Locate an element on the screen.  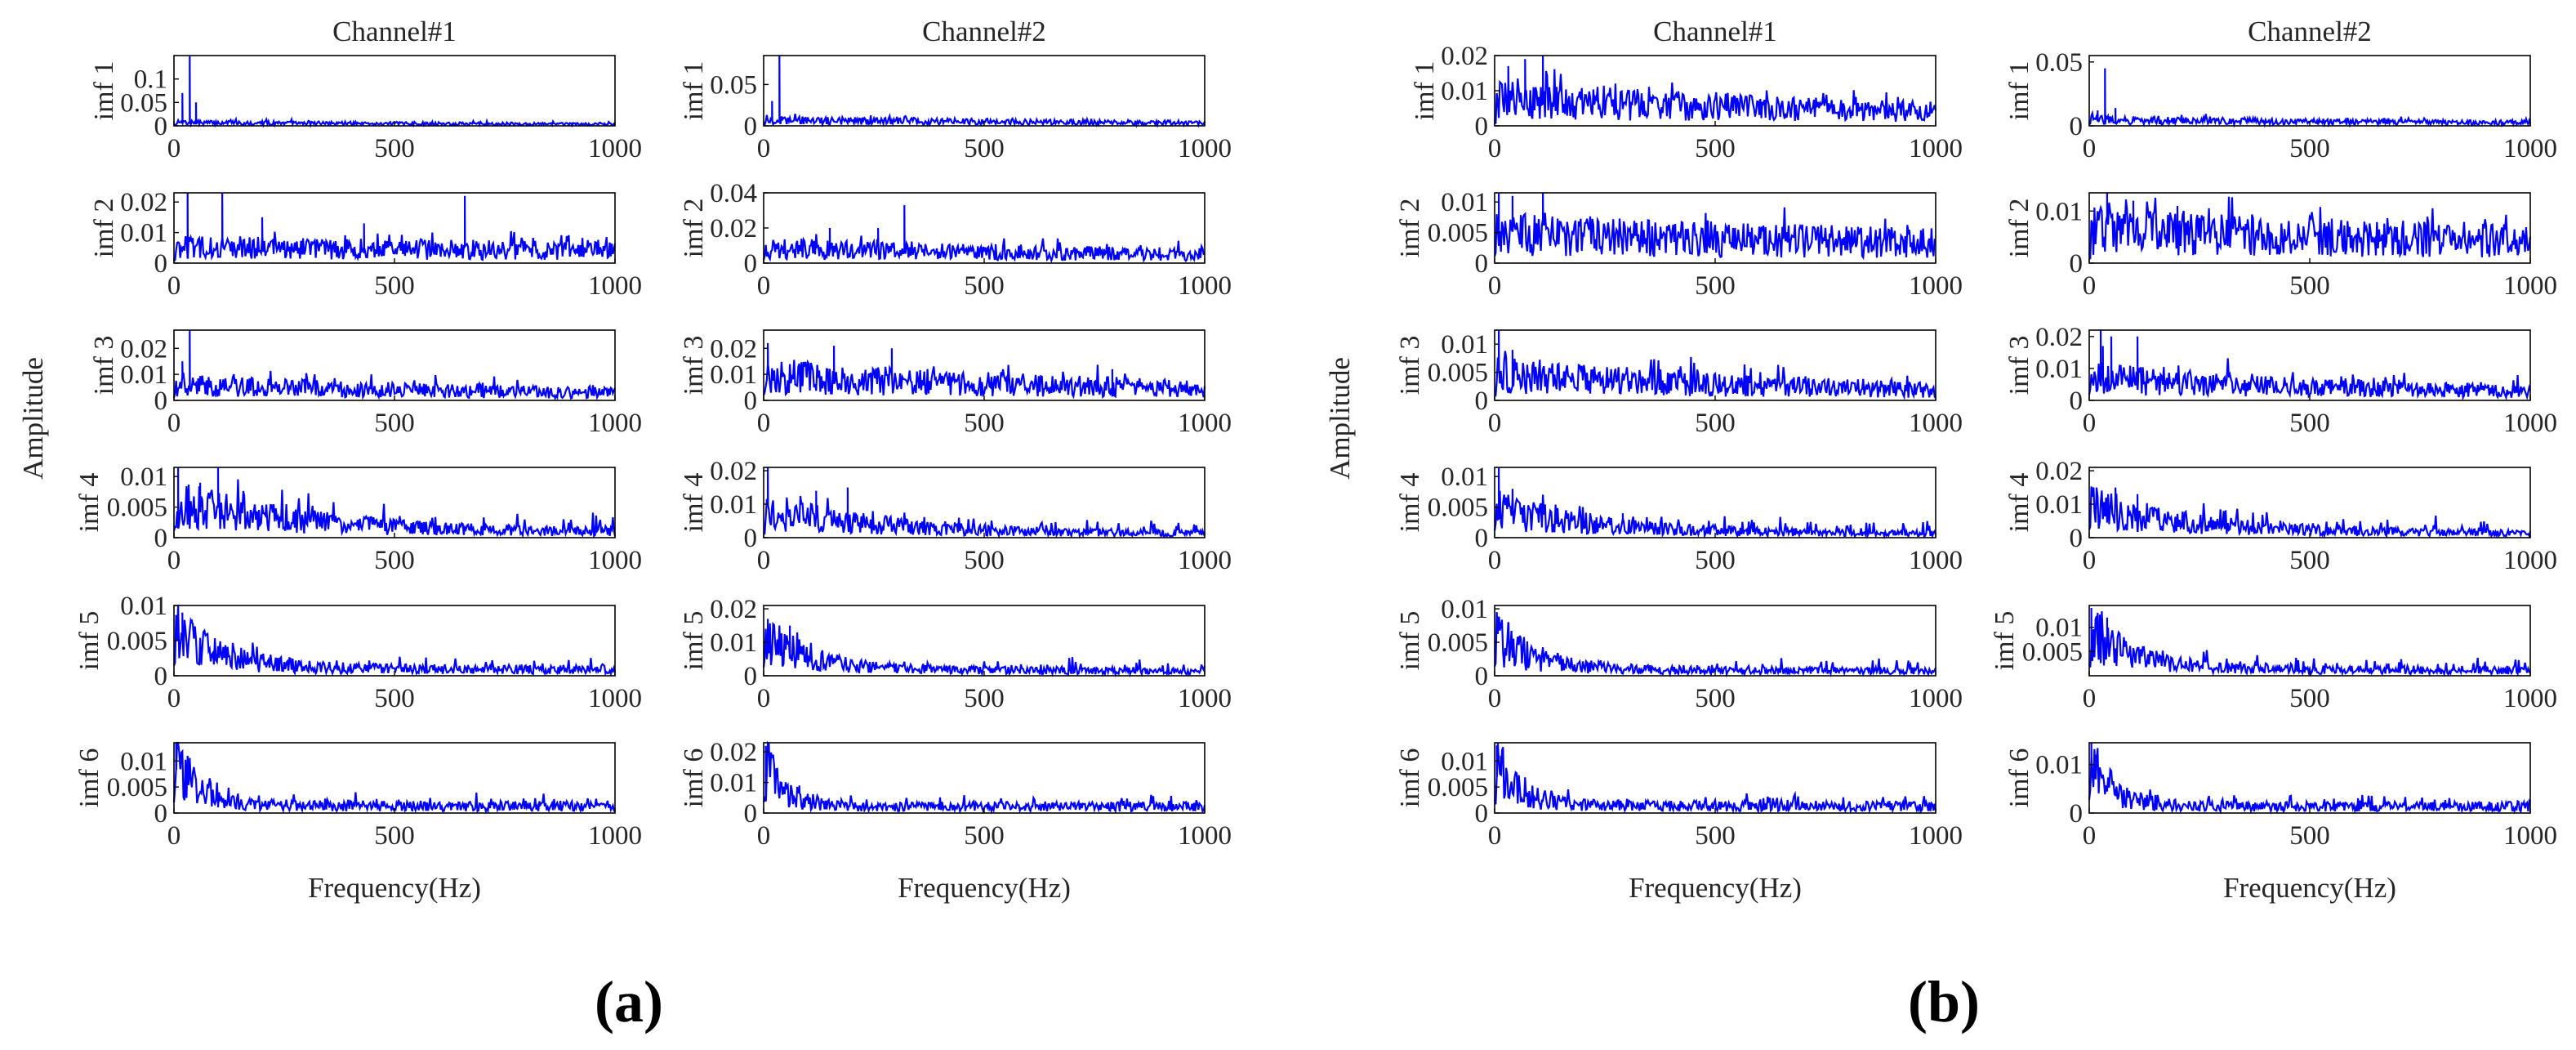
panel-label-a: (a) is located at coordinates (629, 1002).